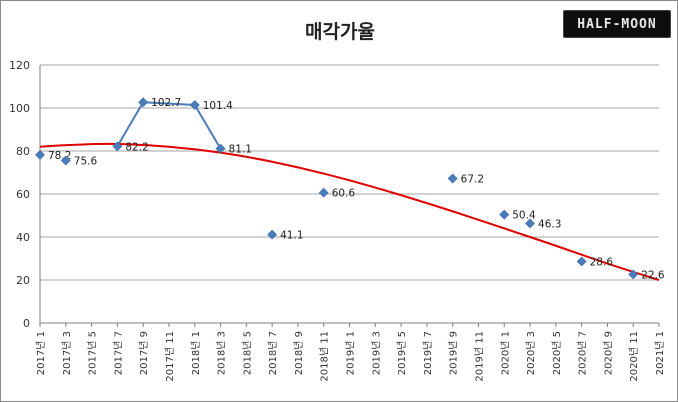 The width and height of the screenshot is (678, 402). What do you see at coordinates (273, 353) in the screenshot?
I see `x-tick-label: 2018년 7` at bounding box center [273, 353].